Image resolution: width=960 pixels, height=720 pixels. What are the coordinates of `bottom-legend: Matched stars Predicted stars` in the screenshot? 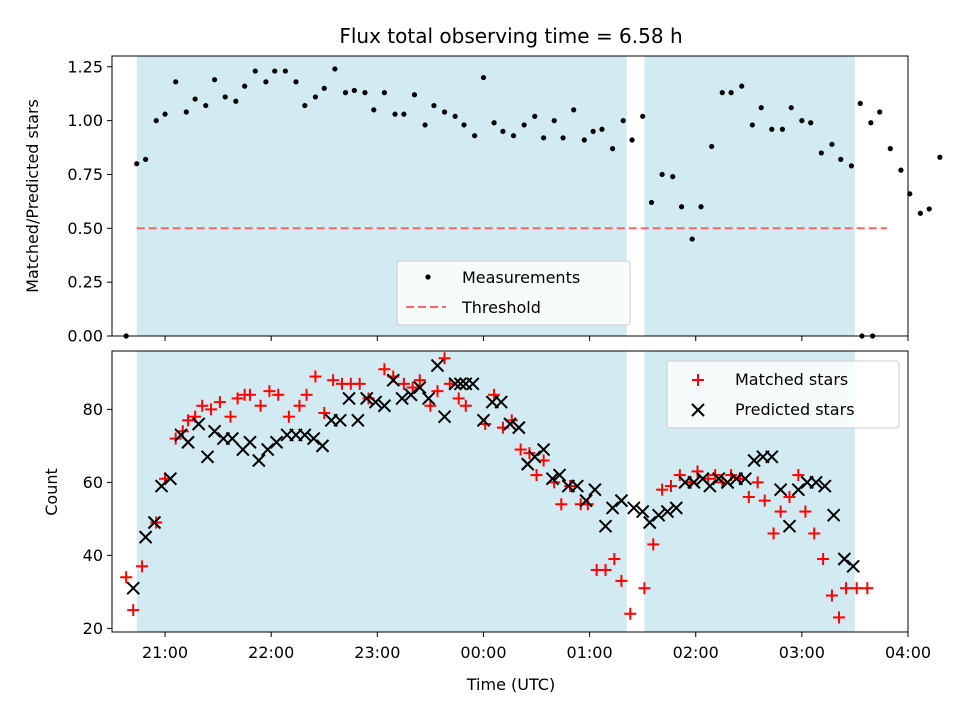 It's located at (783, 394).